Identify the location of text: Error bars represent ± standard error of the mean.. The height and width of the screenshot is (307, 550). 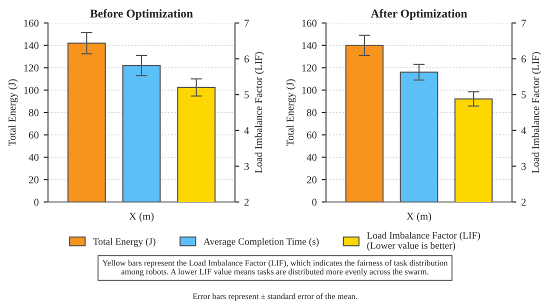
(274, 297).